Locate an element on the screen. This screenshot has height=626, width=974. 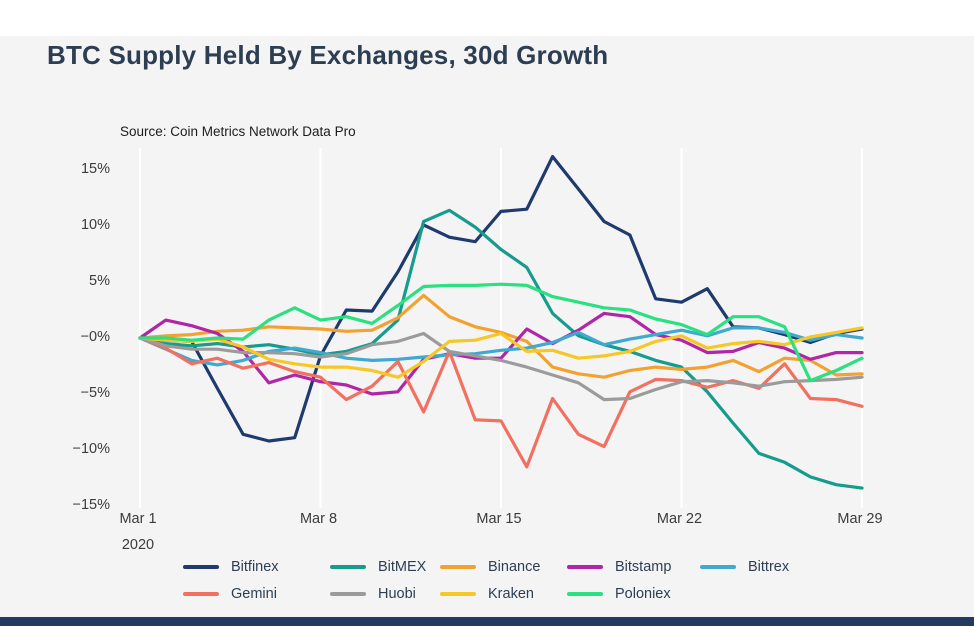
legend-swatch-poloniex is located at coordinates (585, 594).